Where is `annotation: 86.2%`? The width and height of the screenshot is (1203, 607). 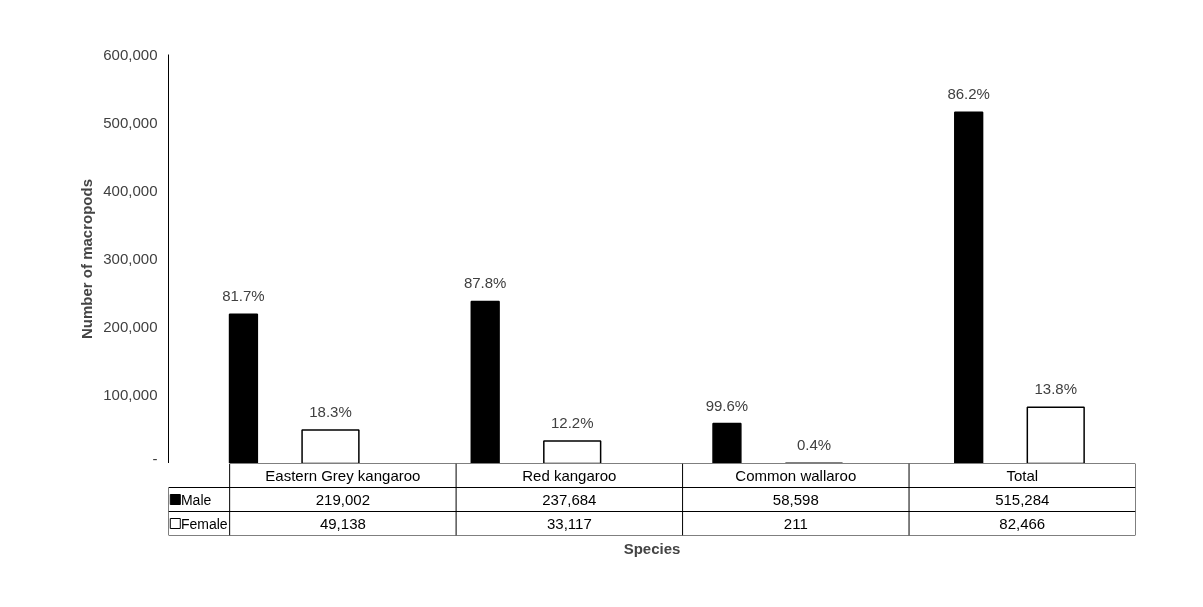 annotation: 86.2% is located at coordinates (968, 94).